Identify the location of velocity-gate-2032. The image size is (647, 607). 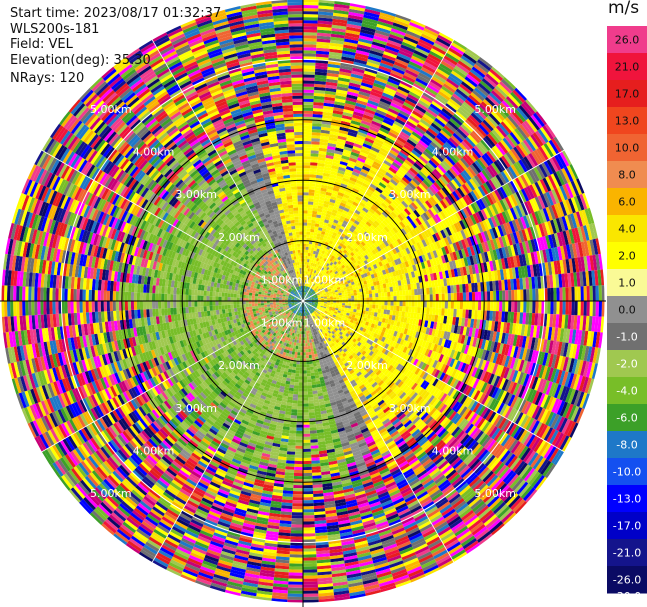
(389, 254).